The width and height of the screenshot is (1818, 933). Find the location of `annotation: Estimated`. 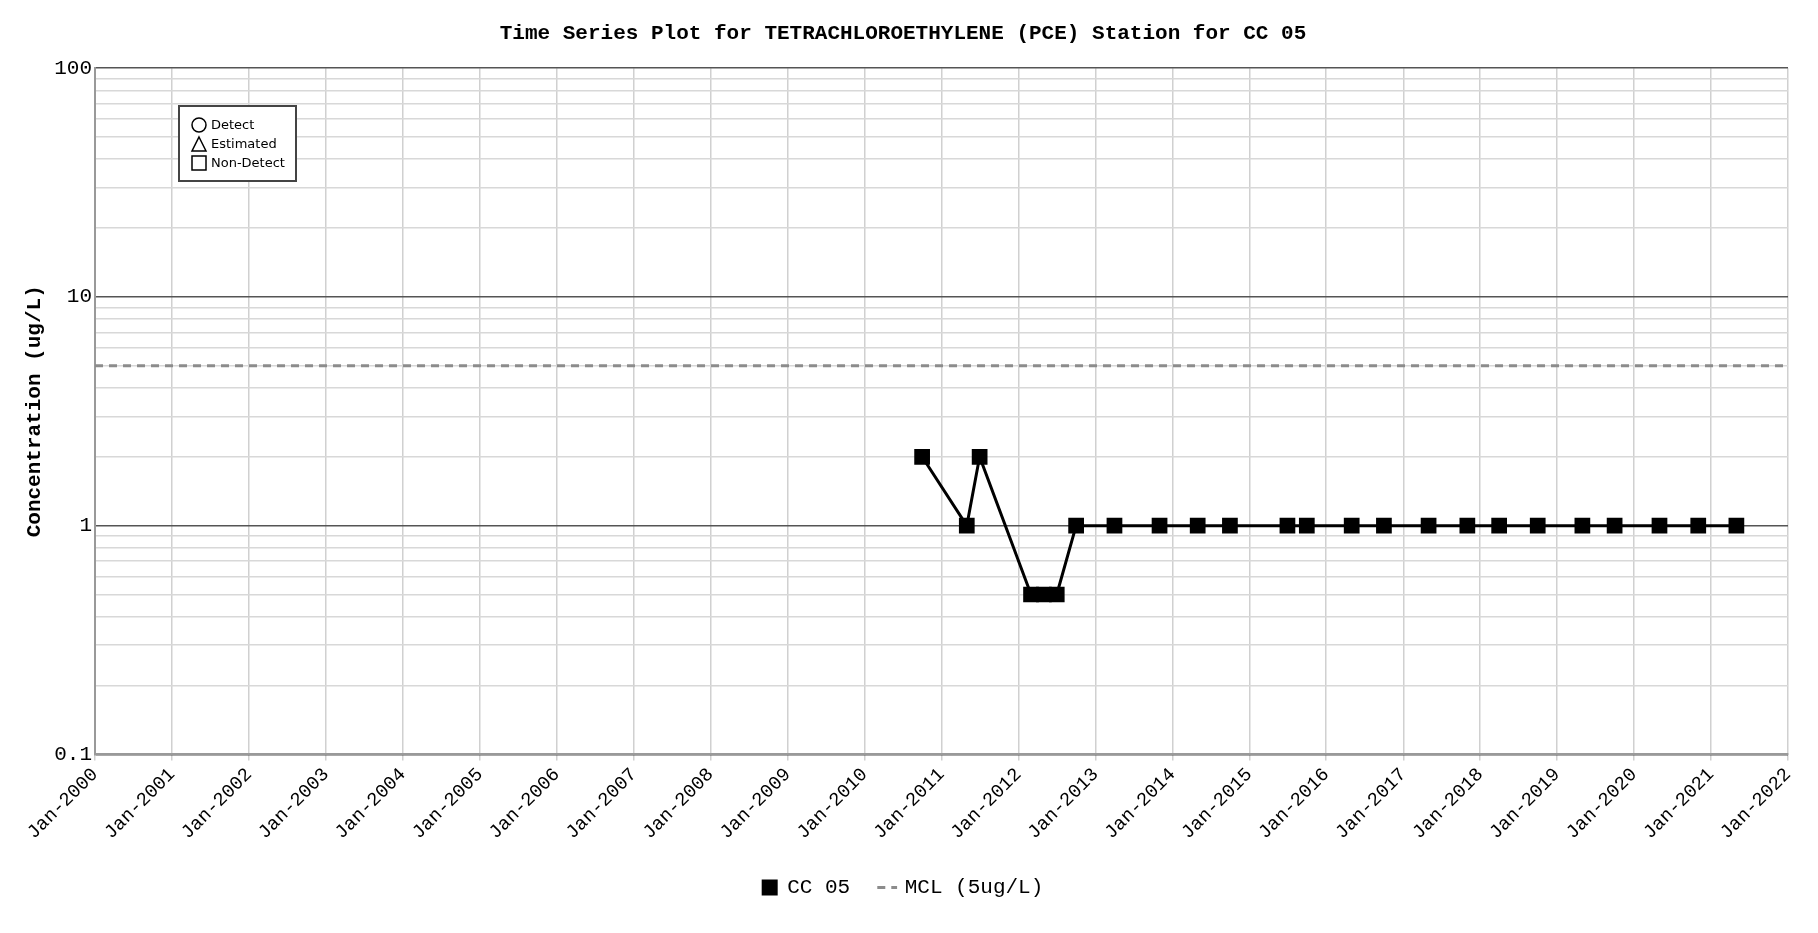

annotation: Estimated is located at coordinates (244, 144).